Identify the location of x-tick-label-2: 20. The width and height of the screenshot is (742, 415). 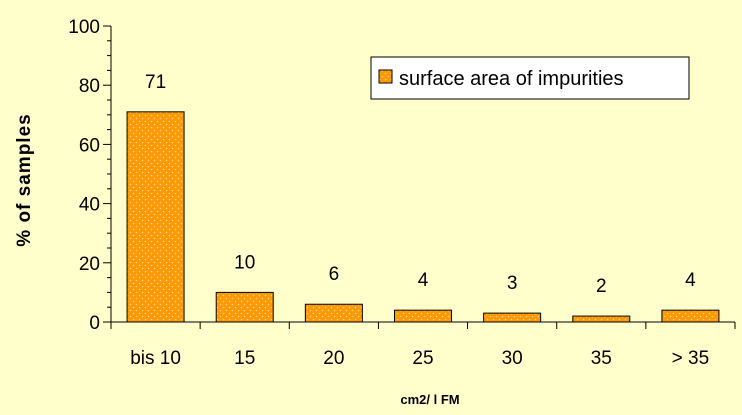
(333, 358).